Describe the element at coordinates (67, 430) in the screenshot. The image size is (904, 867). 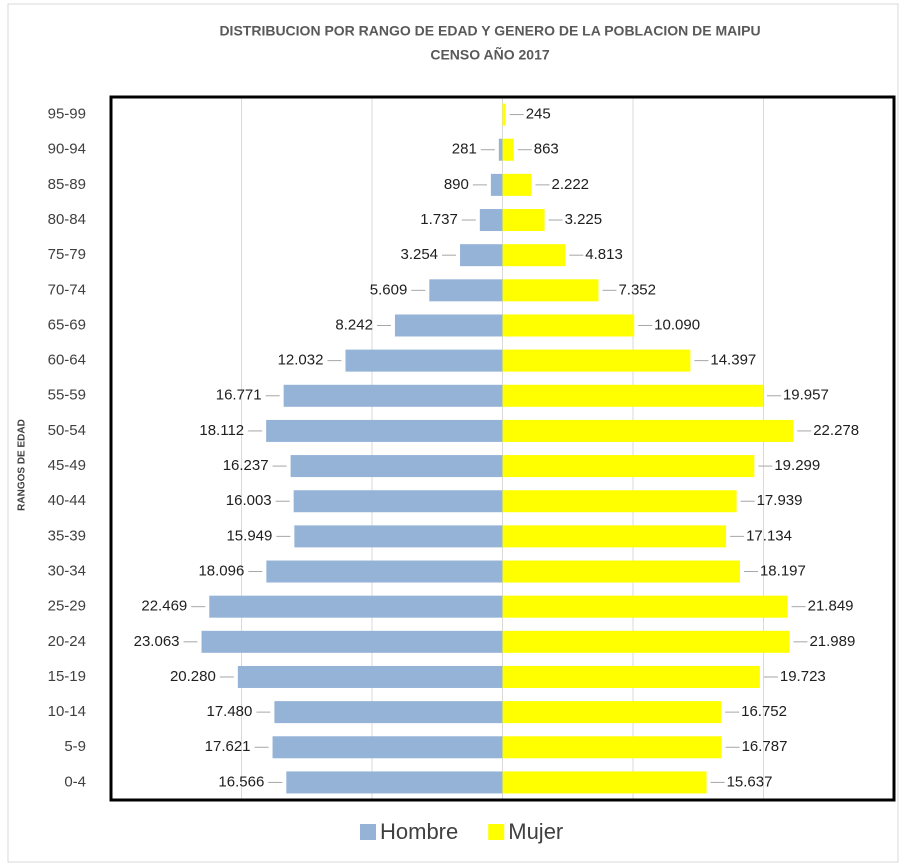
I see `y-tick-label: 50-54` at that location.